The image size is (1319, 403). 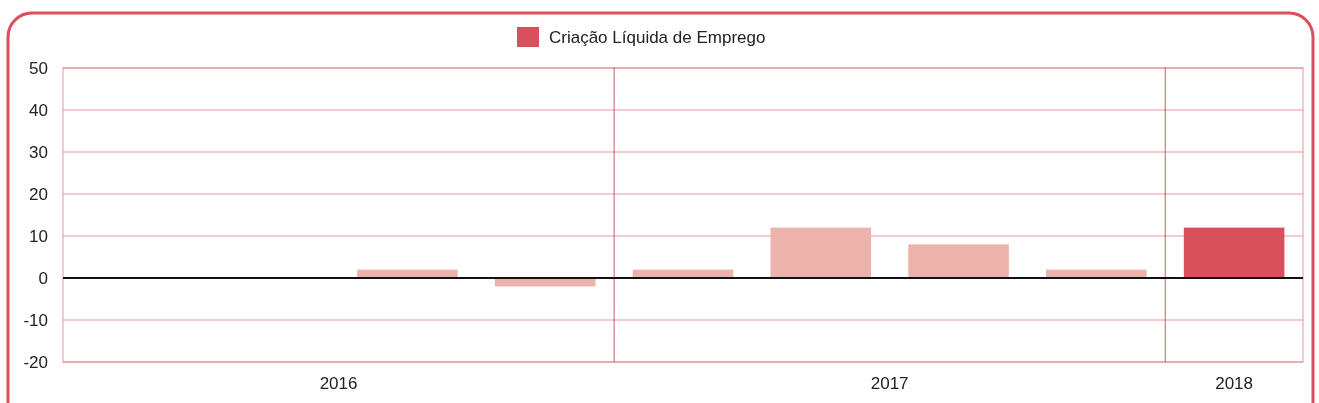 I want to click on x-tick-label: 2018, so click(x=1234, y=383).